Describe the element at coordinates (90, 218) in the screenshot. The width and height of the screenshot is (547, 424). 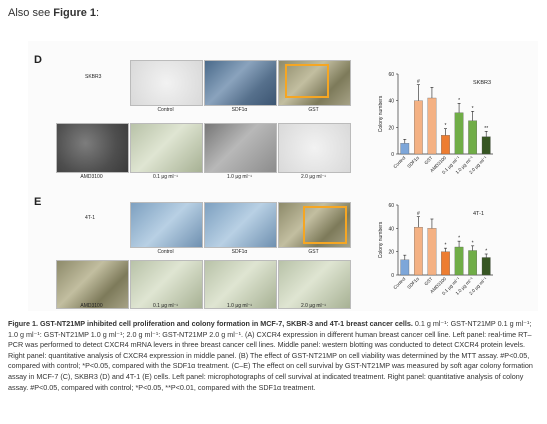
I see `cell-line-e: 4T-1` at that location.